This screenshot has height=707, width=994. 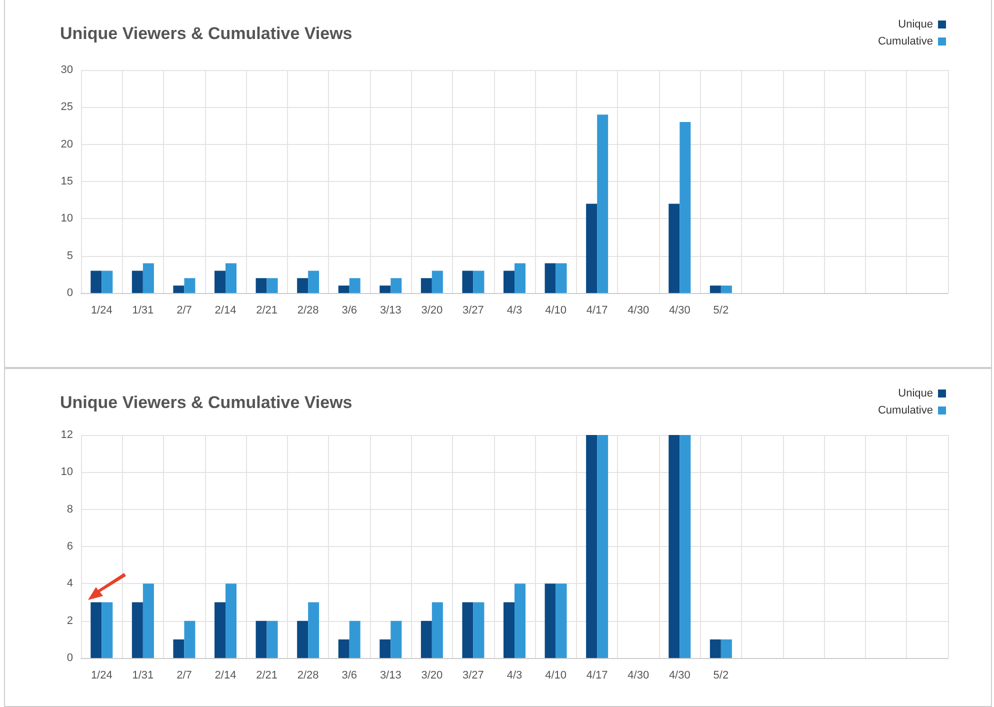 I want to click on y-tick-label: 8, so click(x=69, y=509).